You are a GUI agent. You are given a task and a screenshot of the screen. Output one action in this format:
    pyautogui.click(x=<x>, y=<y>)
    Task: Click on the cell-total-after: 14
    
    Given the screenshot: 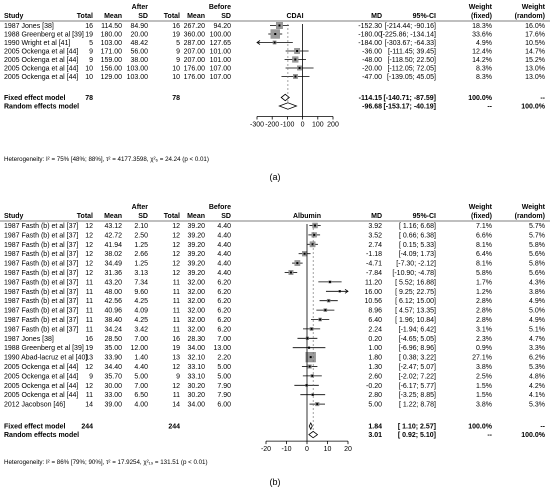 What is the action you would take?
    pyautogui.click(x=89, y=405)
    